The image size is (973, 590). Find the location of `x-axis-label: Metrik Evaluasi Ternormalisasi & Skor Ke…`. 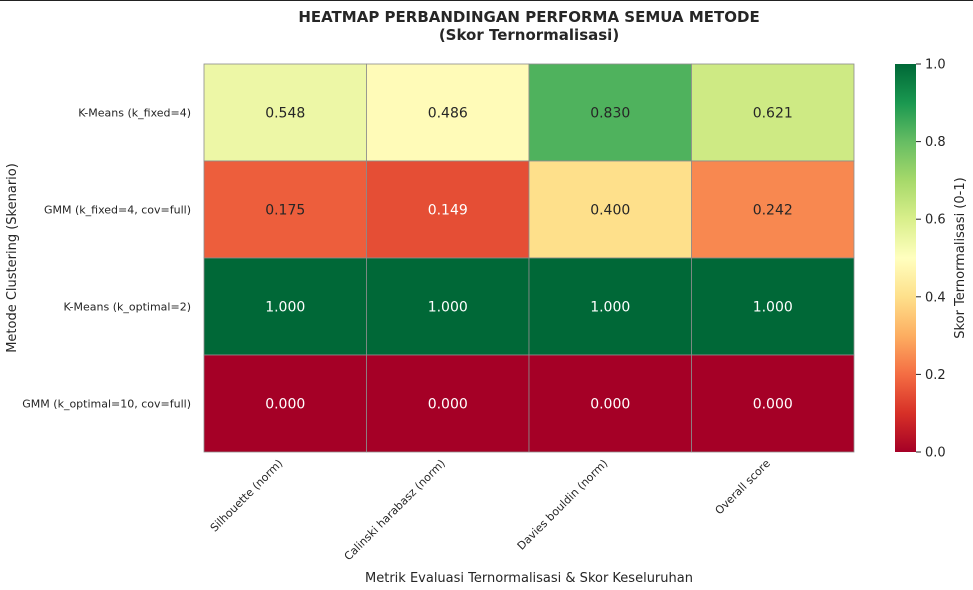

x-axis-label: Metrik Evaluasi Ternormalisasi & Skor Ke… is located at coordinates (529, 578).